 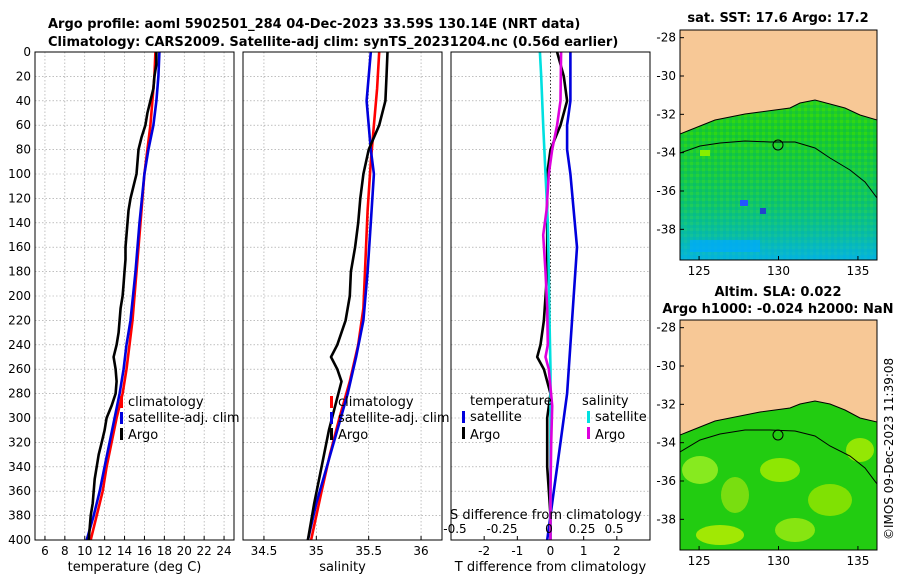 I want to click on depth-tick-label: 300, so click(x=19, y=418).